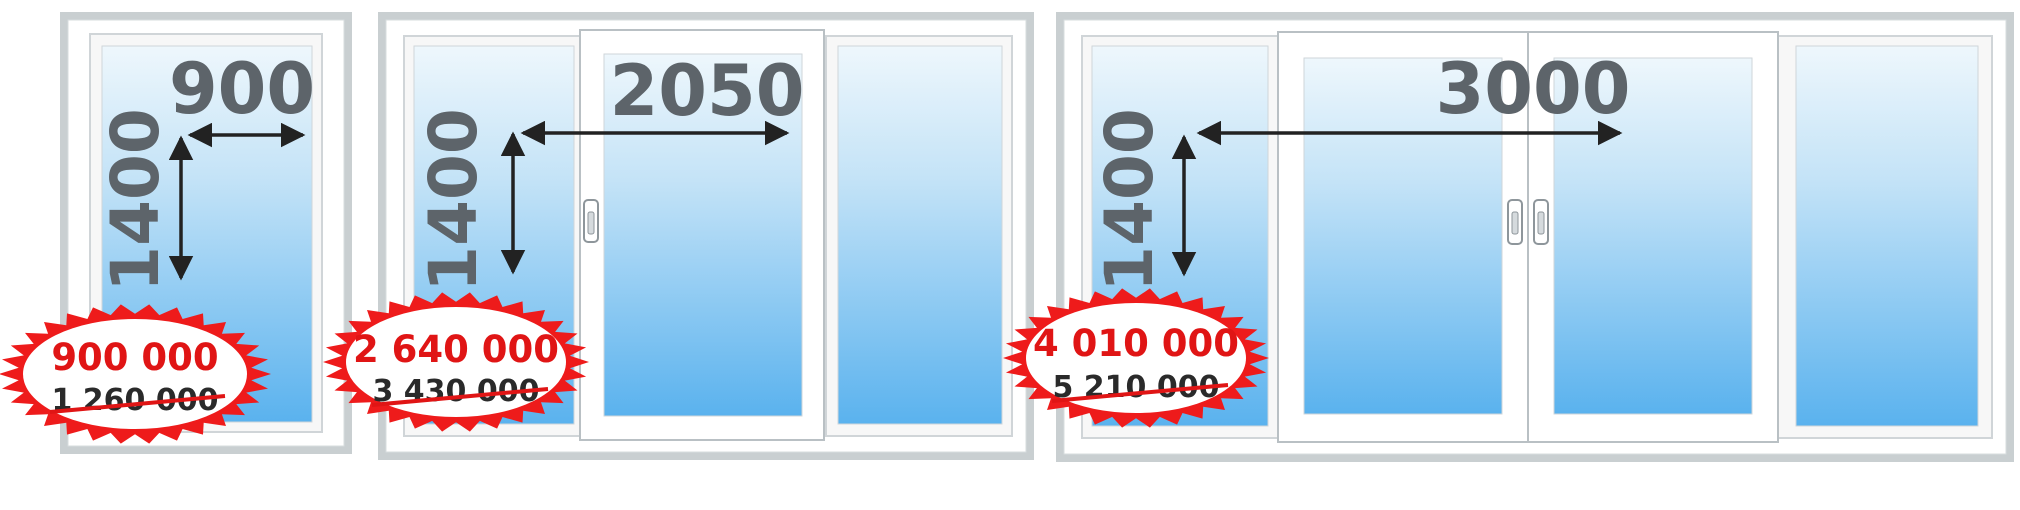 The height and width of the screenshot is (510, 2020). I want to click on window-3-width-label: 3000, so click(1533, 89).